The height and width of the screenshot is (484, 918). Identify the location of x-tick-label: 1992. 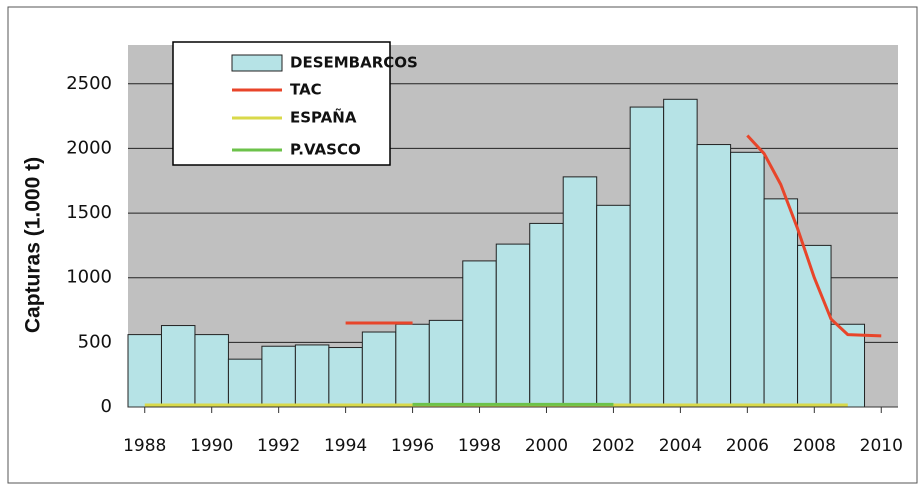
(278, 446).